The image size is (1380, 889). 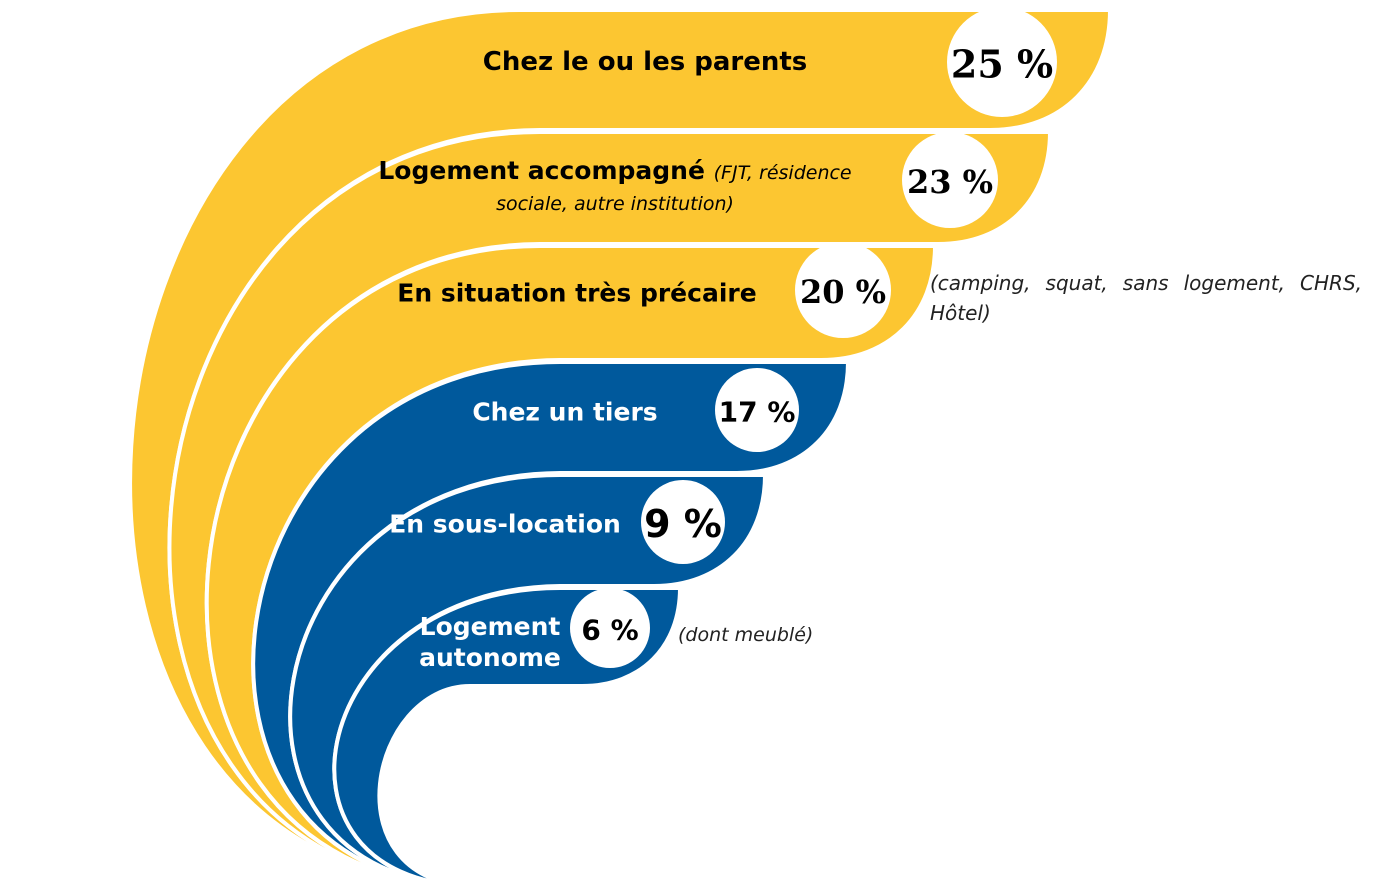 I want to click on item-label: Logement autonome, so click(x=490, y=642).